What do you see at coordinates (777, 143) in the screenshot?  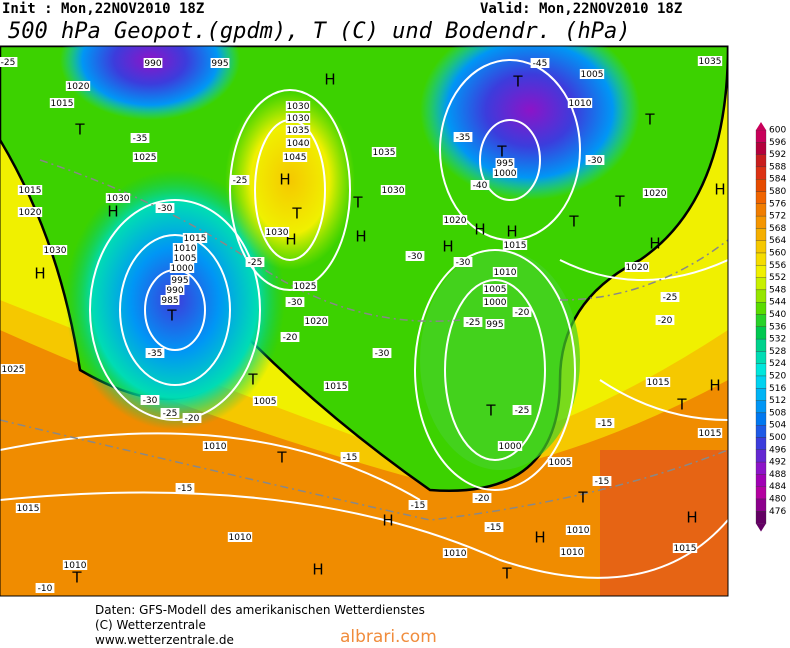 I see `colorbar-label: 596` at bounding box center [777, 143].